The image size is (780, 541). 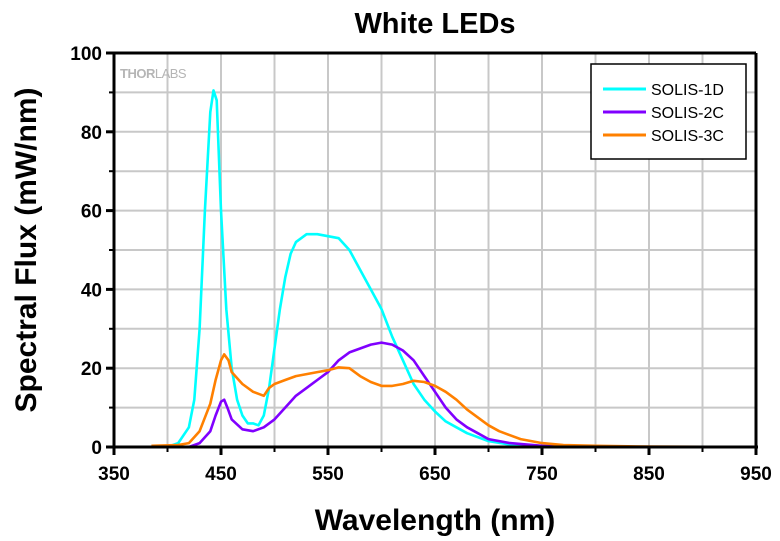 What do you see at coordinates (26, 249) in the screenshot?
I see `y-axis-label: Spectral Flux (mW/nm)` at bounding box center [26, 249].